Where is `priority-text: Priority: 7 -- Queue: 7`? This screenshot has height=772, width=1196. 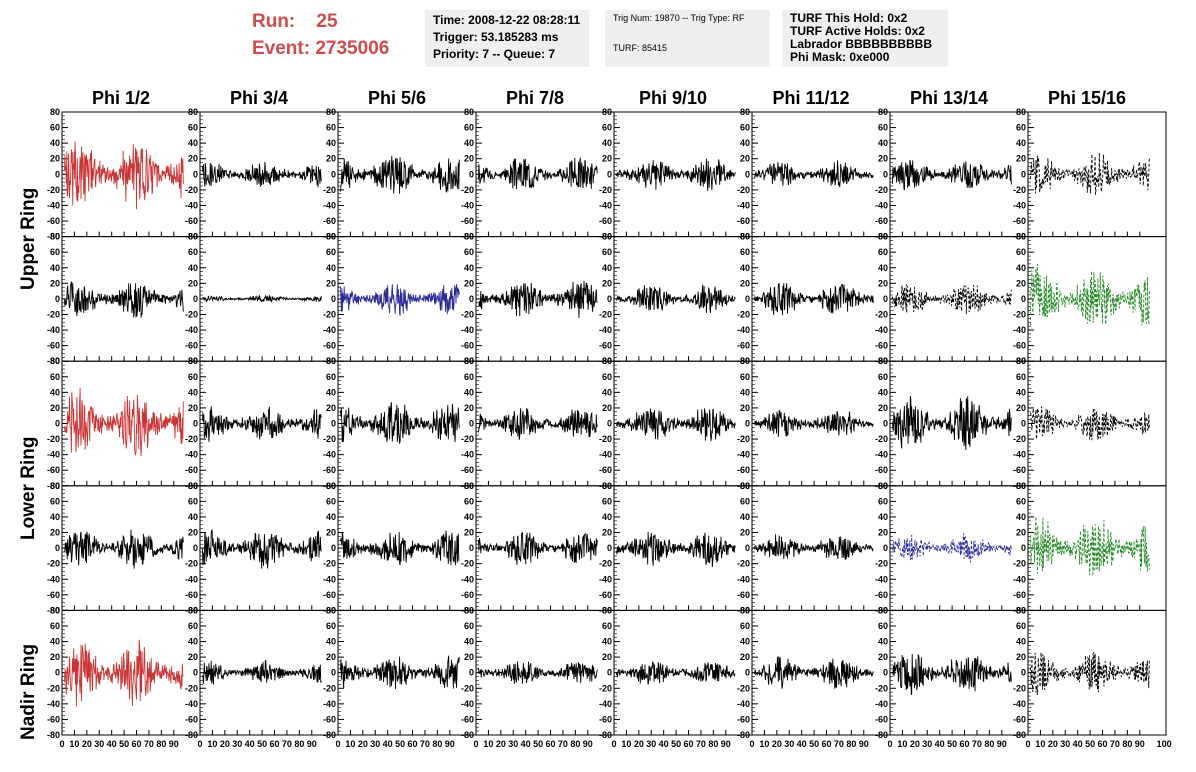 priority-text: Priority: 7 -- Queue: 7 is located at coordinates (494, 54).